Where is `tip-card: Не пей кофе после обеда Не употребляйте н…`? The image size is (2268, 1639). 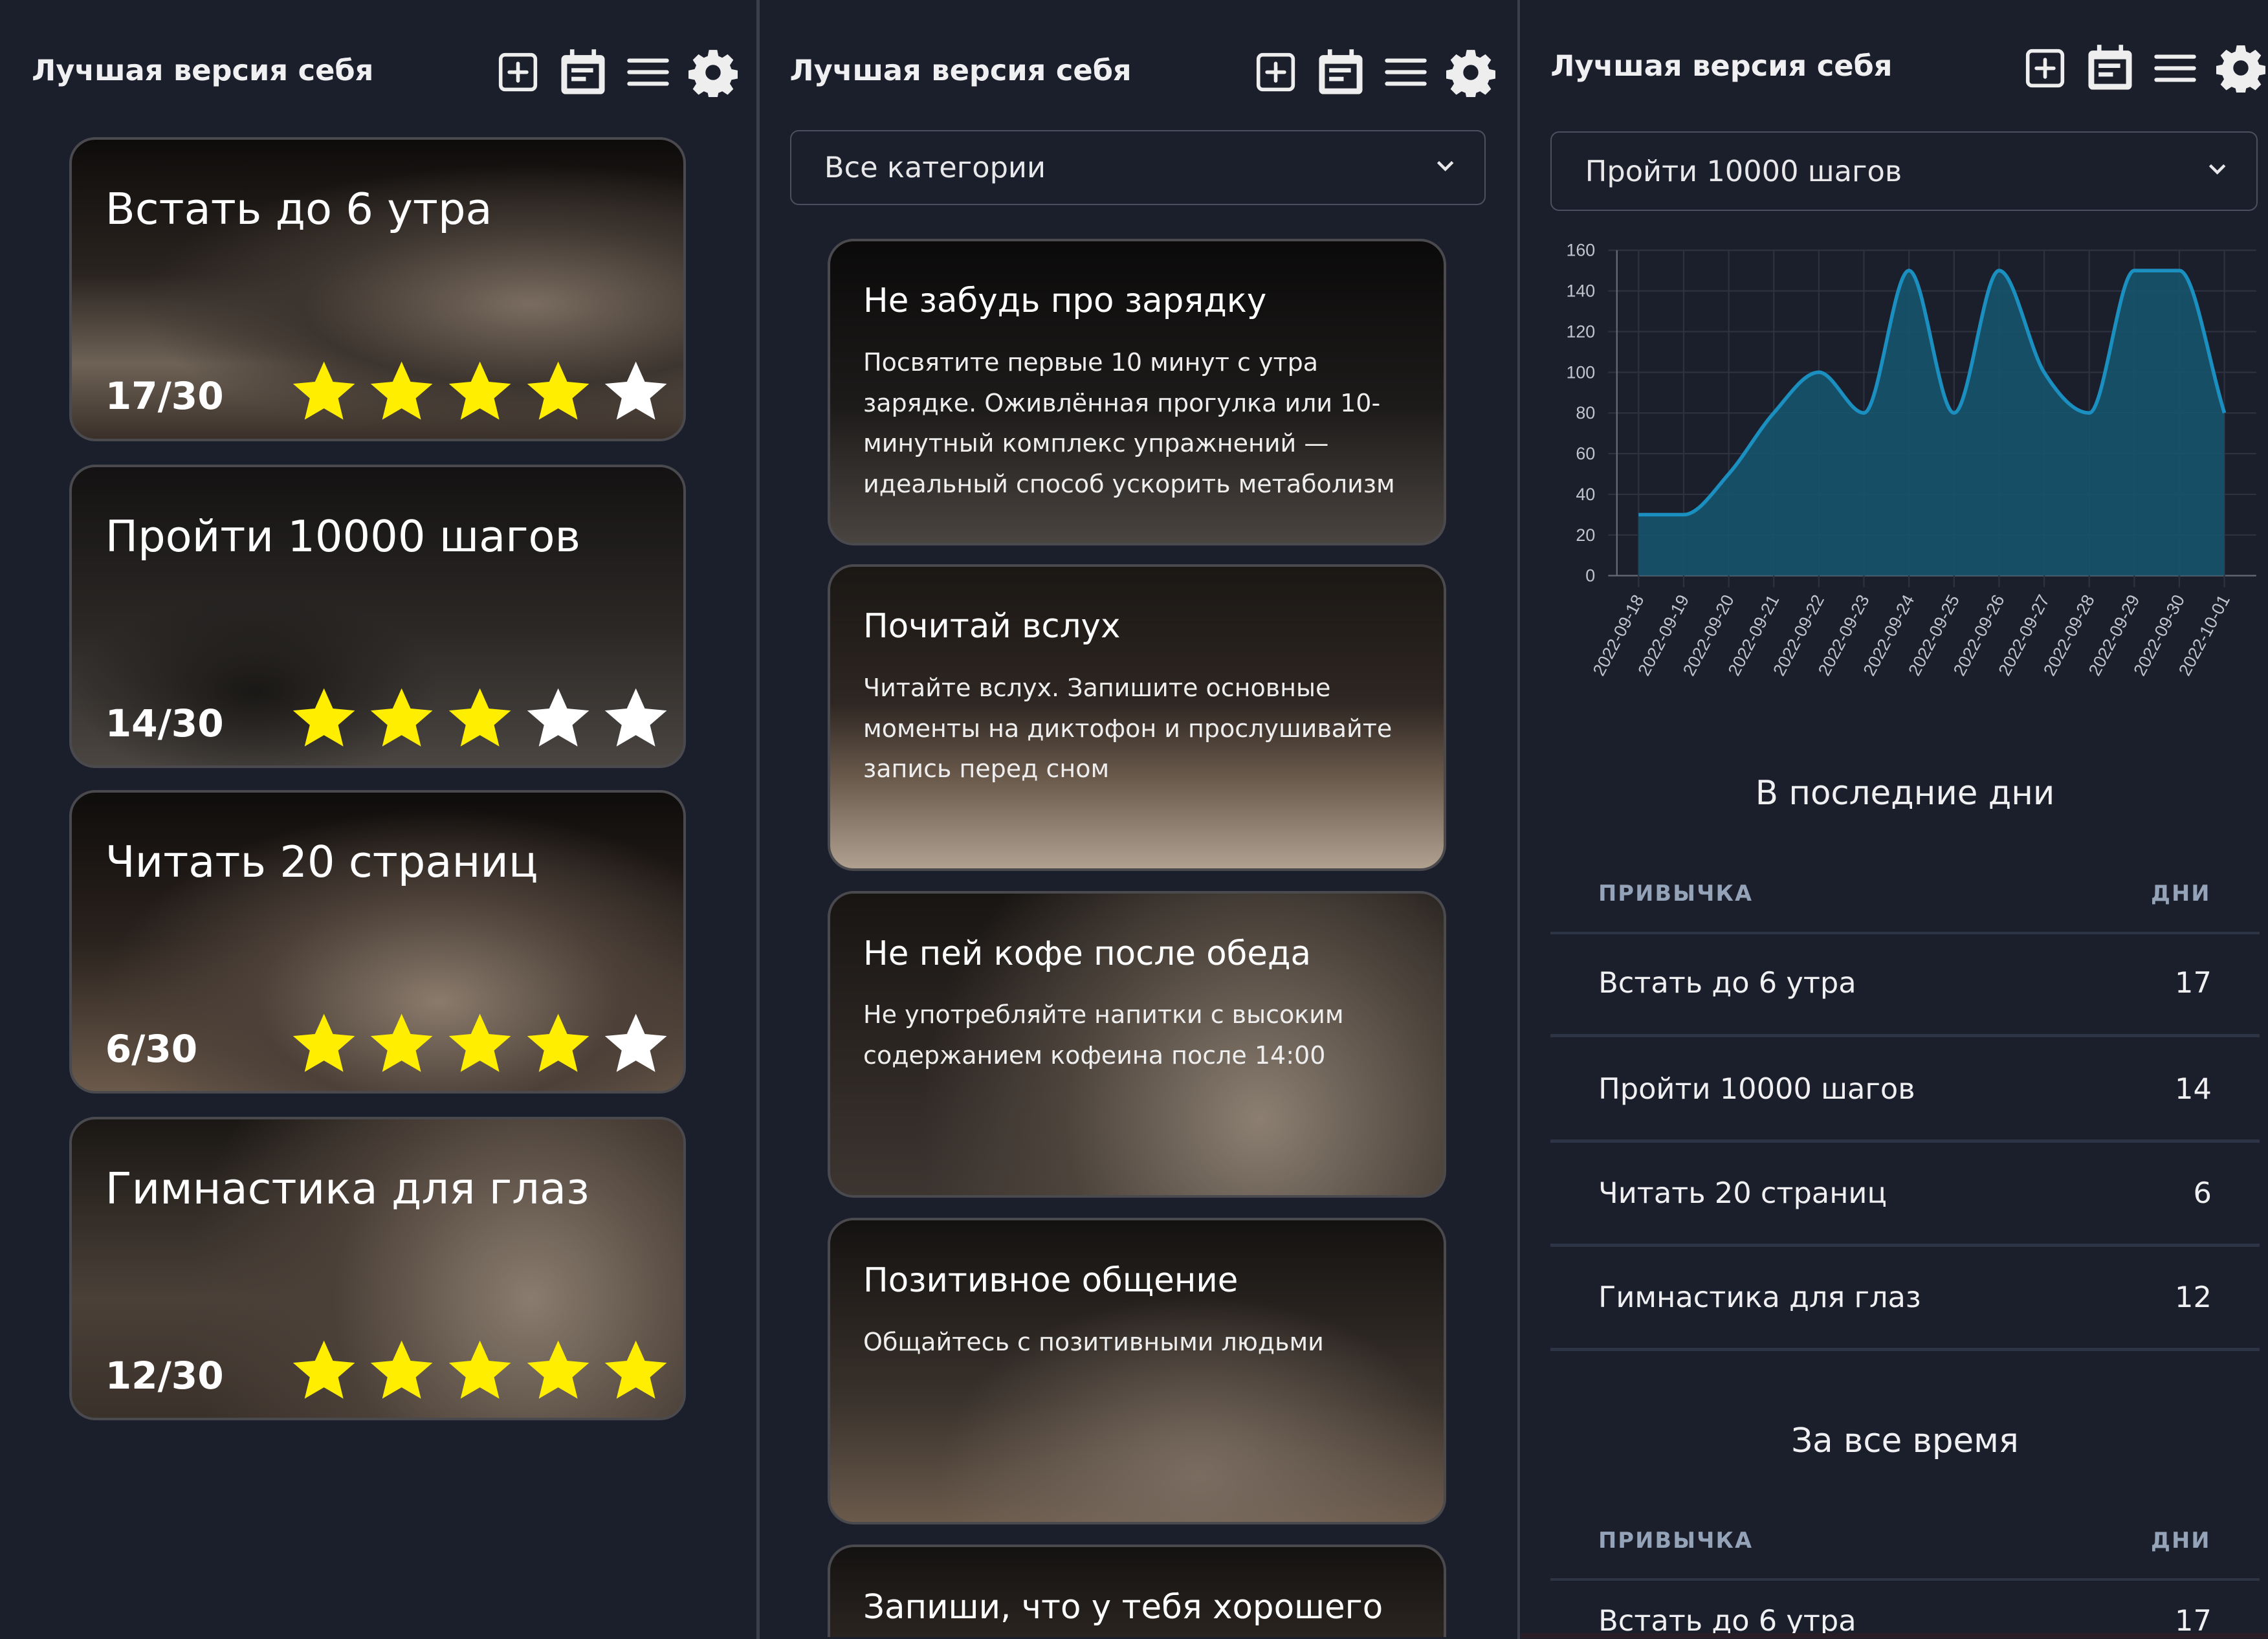
tip-card: Не пей кофе после обеда Не употребляйте н… is located at coordinates (1137, 1044).